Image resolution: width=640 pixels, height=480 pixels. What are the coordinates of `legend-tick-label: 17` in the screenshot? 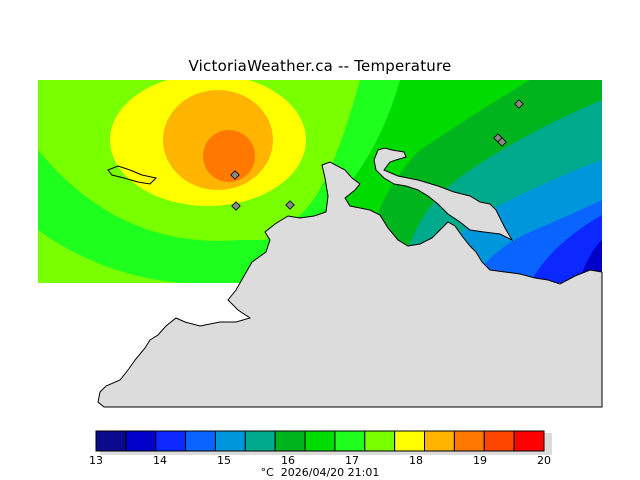 It's located at (352, 460).